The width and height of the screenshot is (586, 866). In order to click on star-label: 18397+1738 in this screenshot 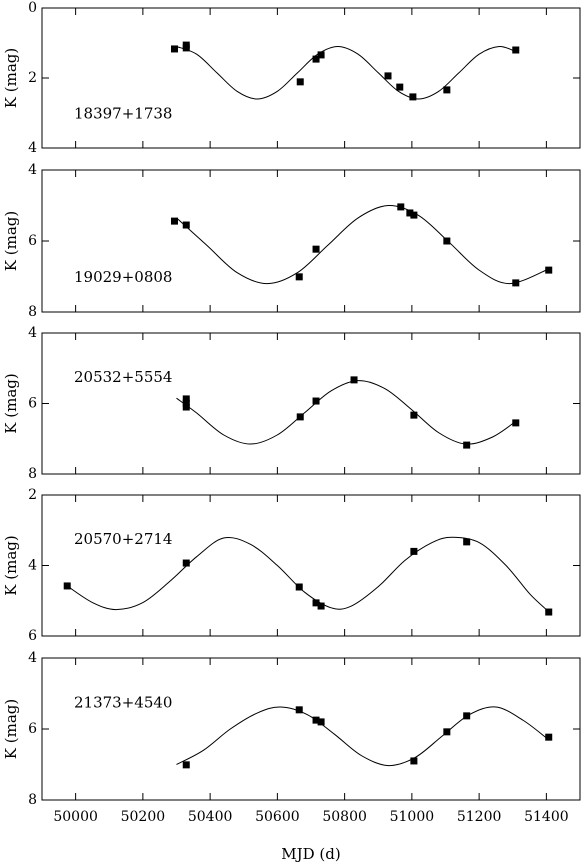, I will do `click(123, 113)`.